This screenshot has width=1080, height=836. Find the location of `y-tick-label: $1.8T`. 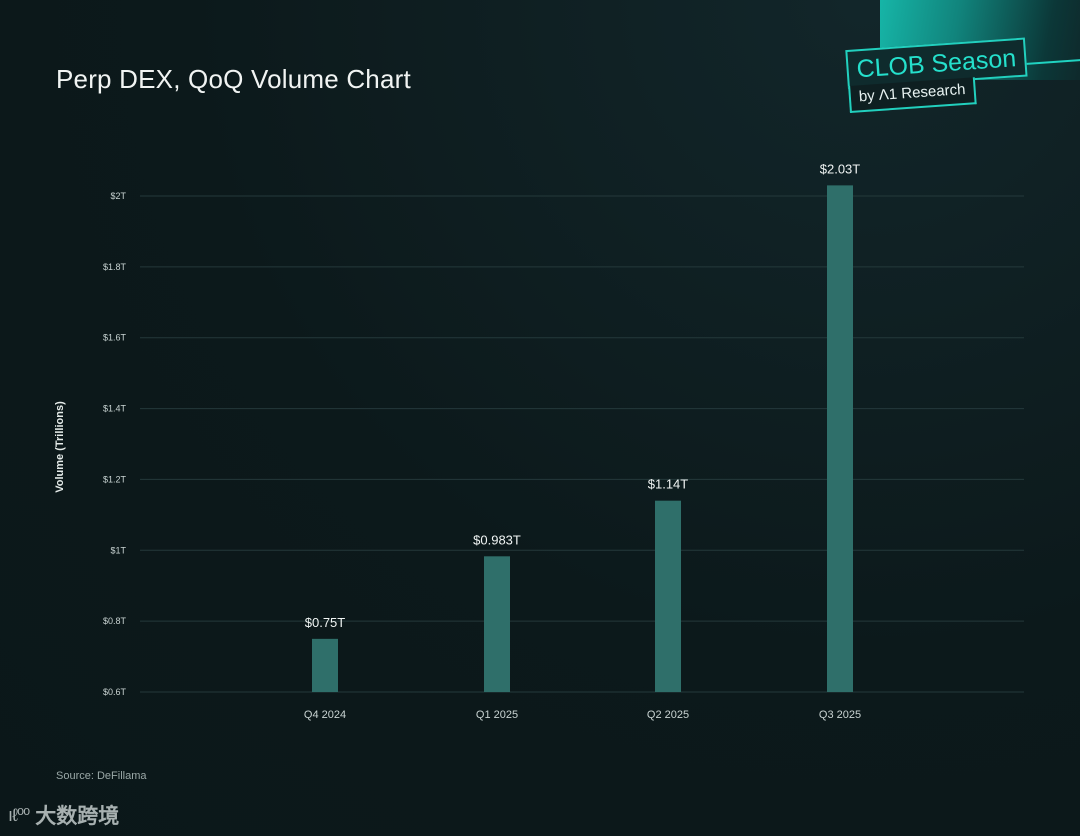

y-tick-label: $1.8T is located at coordinates (115, 267).